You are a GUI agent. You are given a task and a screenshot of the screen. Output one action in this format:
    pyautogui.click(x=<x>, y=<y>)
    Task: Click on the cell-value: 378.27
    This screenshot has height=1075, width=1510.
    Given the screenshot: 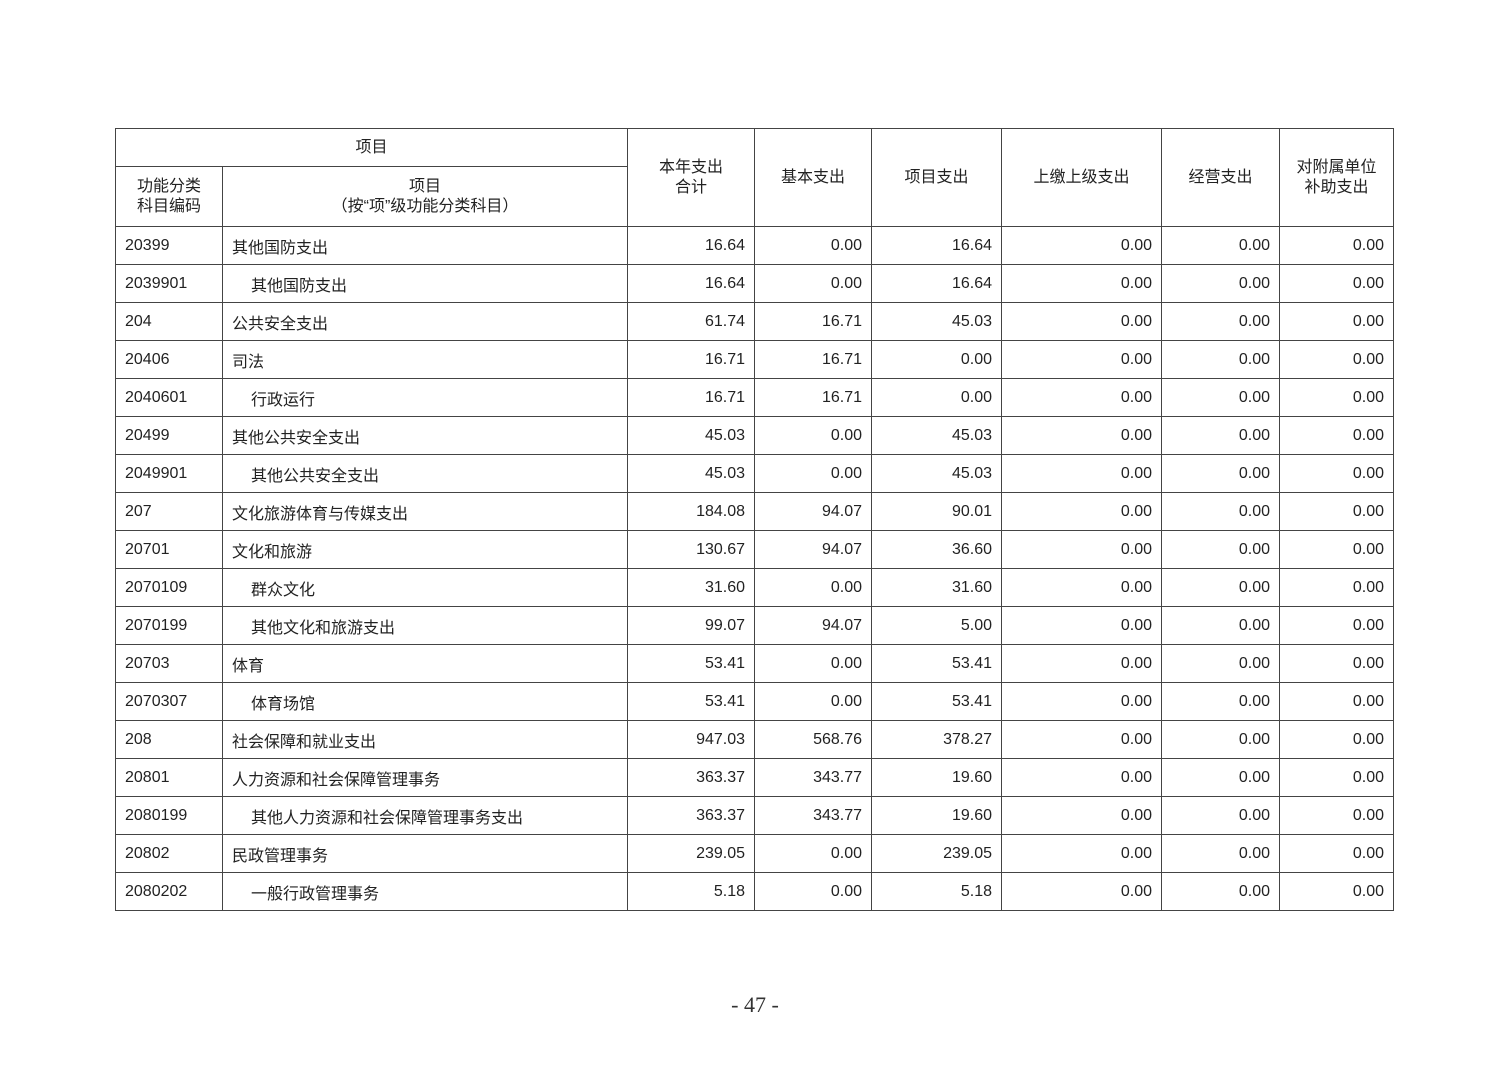 What is the action you would take?
    pyautogui.click(x=936, y=739)
    